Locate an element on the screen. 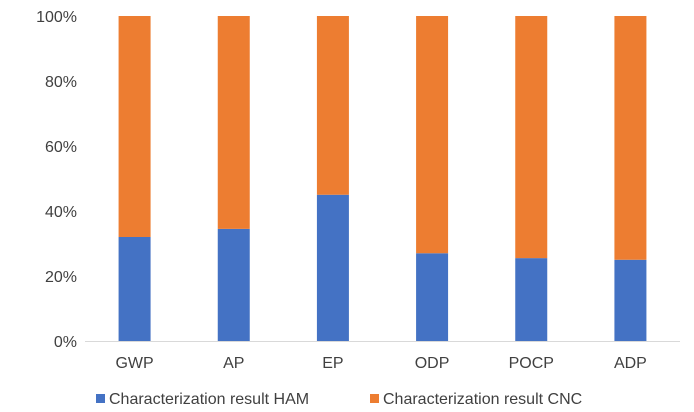 The height and width of the screenshot is (412, 694). y-tick-label: 80% is located at coordinates (61, 82).